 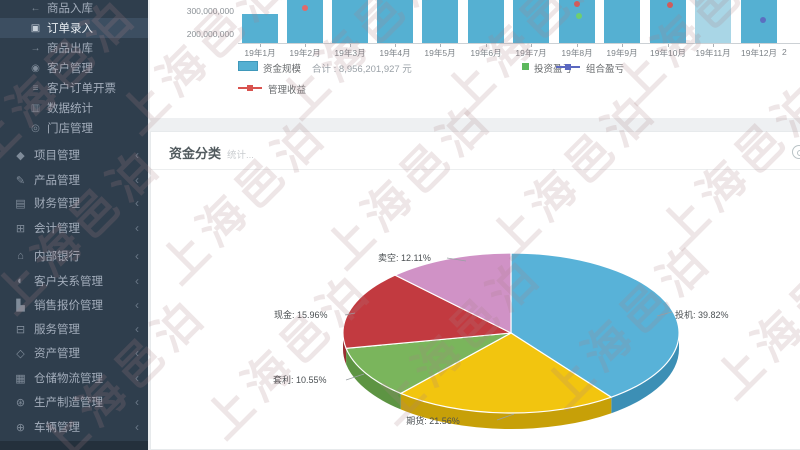 What do you see at coordinates (57, 257) in the screenshot?
I see `sidebar-item-label: 内部银行` at bounding box center [57, 257].